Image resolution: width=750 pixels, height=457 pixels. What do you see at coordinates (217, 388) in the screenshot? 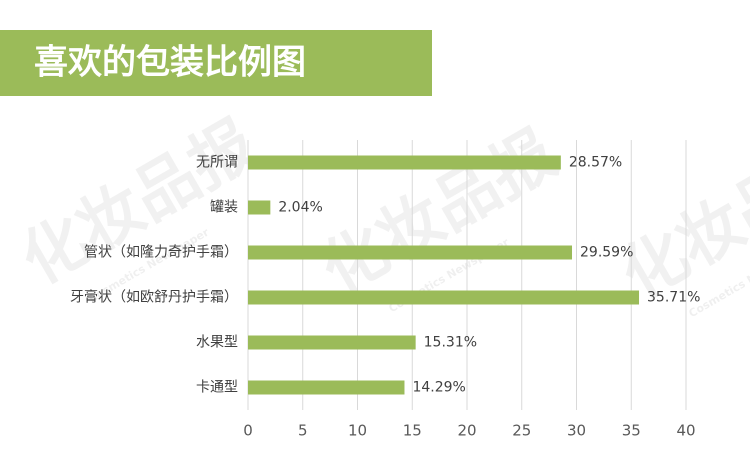
I see `y-tick-label: 卡通型` at bounding box center [217, 388].